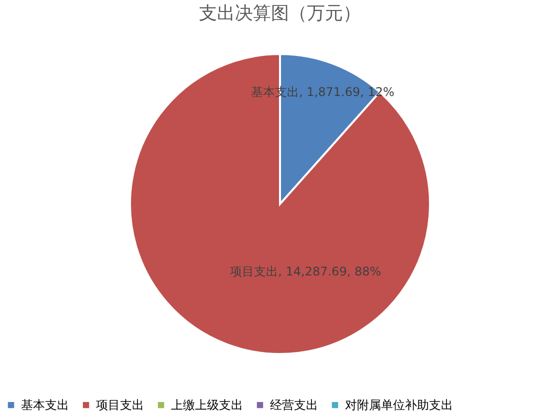  Describe the element at coordinates (306, 271) in the screenshot. I see `data-label: 项目支出, 14,287.69, 88%` at that location.